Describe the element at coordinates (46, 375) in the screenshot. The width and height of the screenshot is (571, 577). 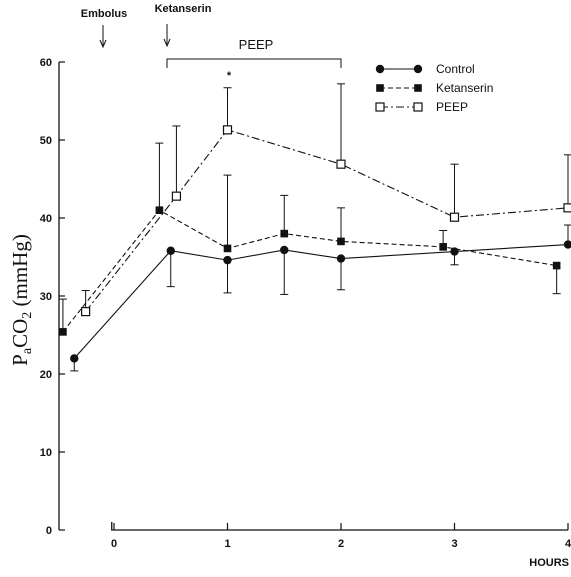
I see `y-tick-label: 20` at that location.